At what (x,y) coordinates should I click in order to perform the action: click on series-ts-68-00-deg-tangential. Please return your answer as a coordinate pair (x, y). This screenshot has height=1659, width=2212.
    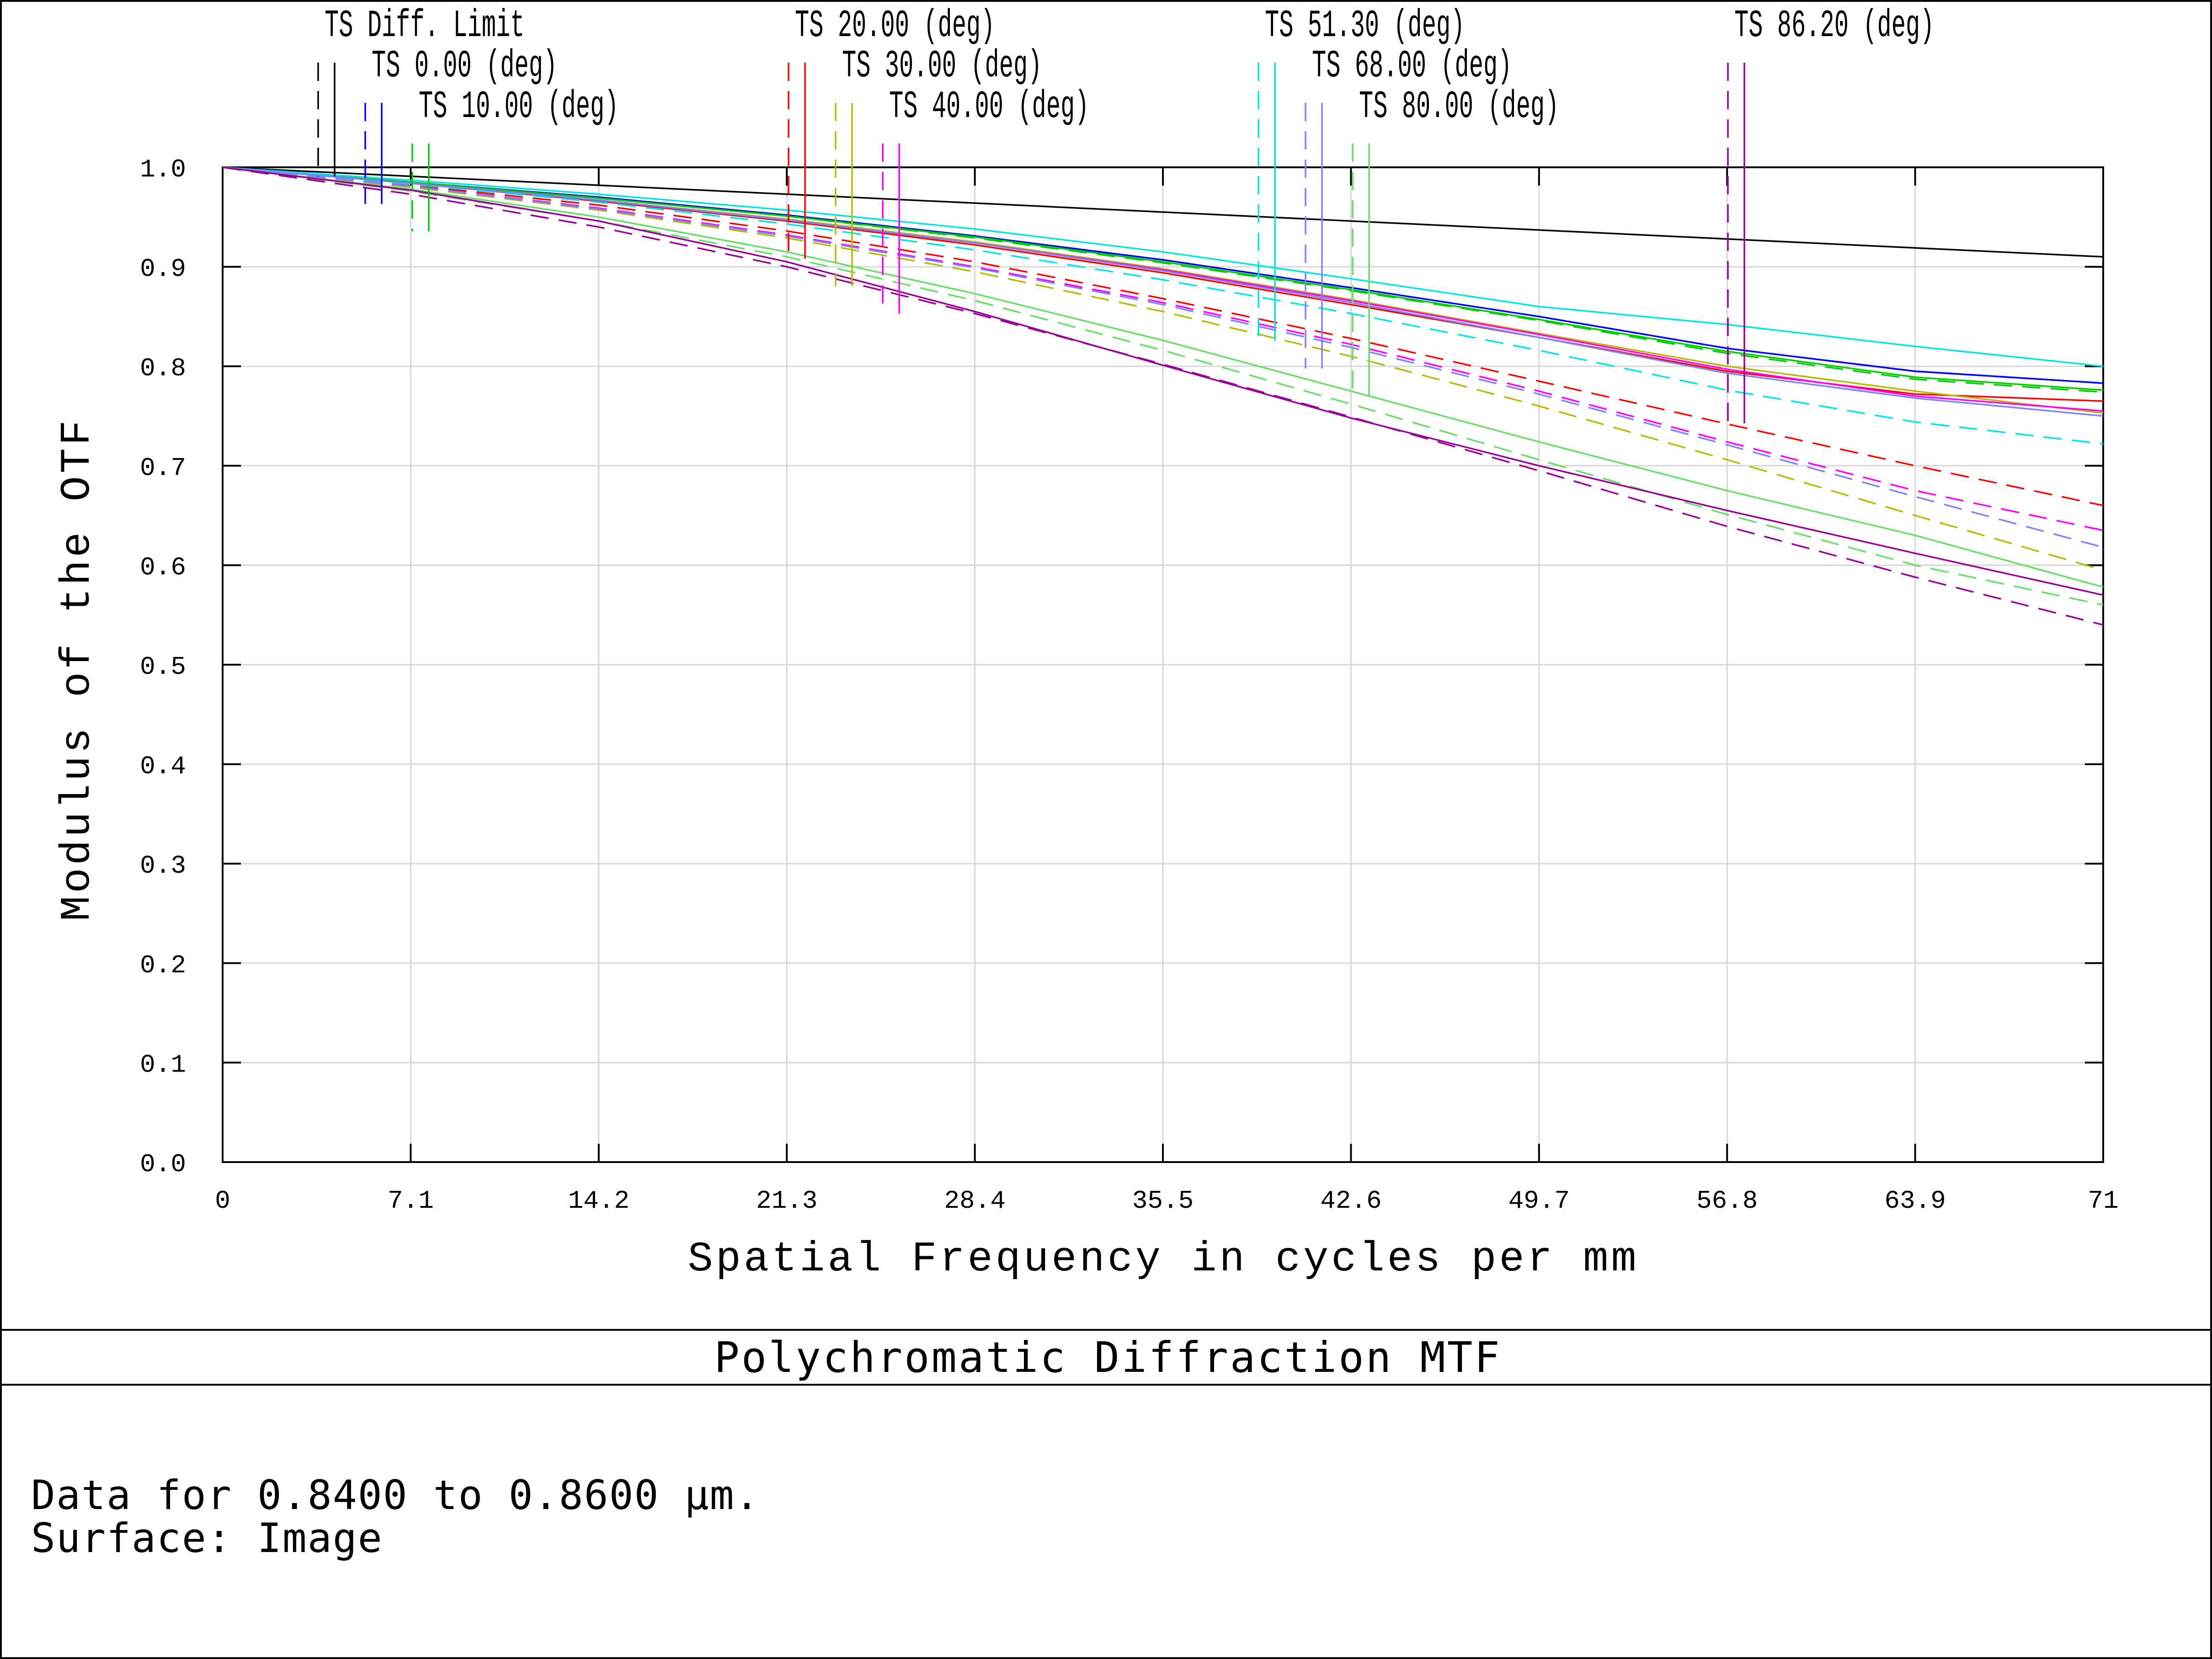
    Looking at the image, I should click on (1163, 292).